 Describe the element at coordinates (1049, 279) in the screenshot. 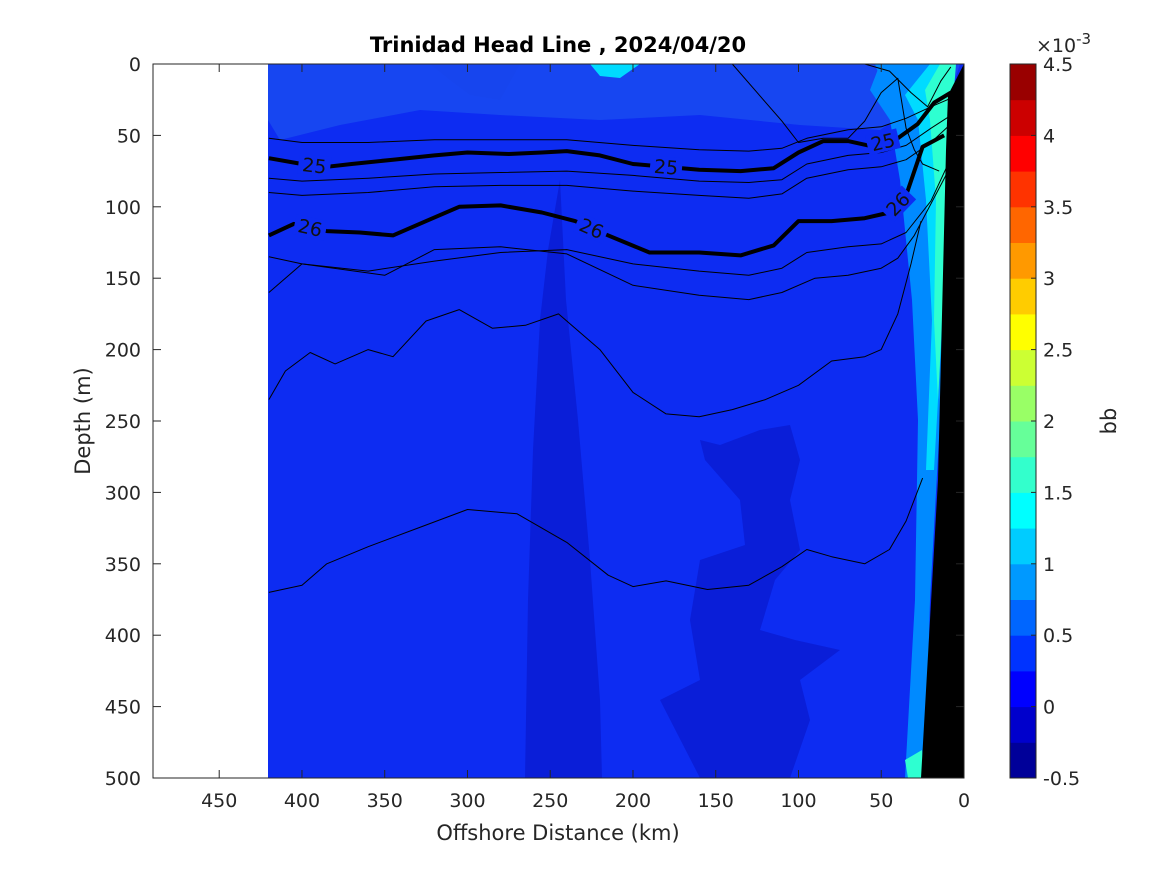

I see `colorbar-tick-label: 3` at that location.